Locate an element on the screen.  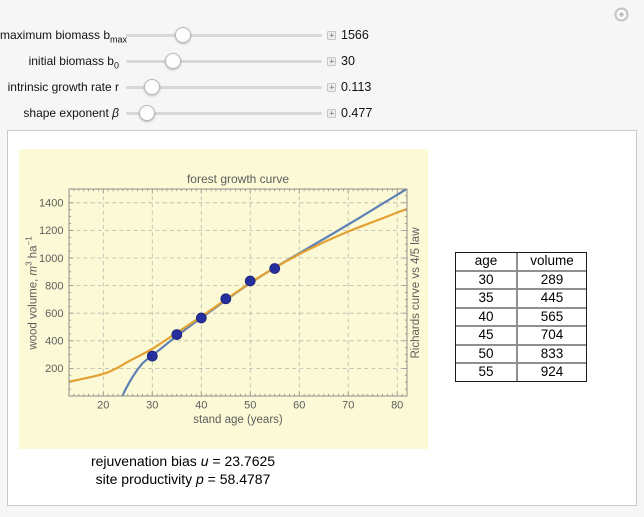
table-cell: 924 is located at coordinates (552, 371).